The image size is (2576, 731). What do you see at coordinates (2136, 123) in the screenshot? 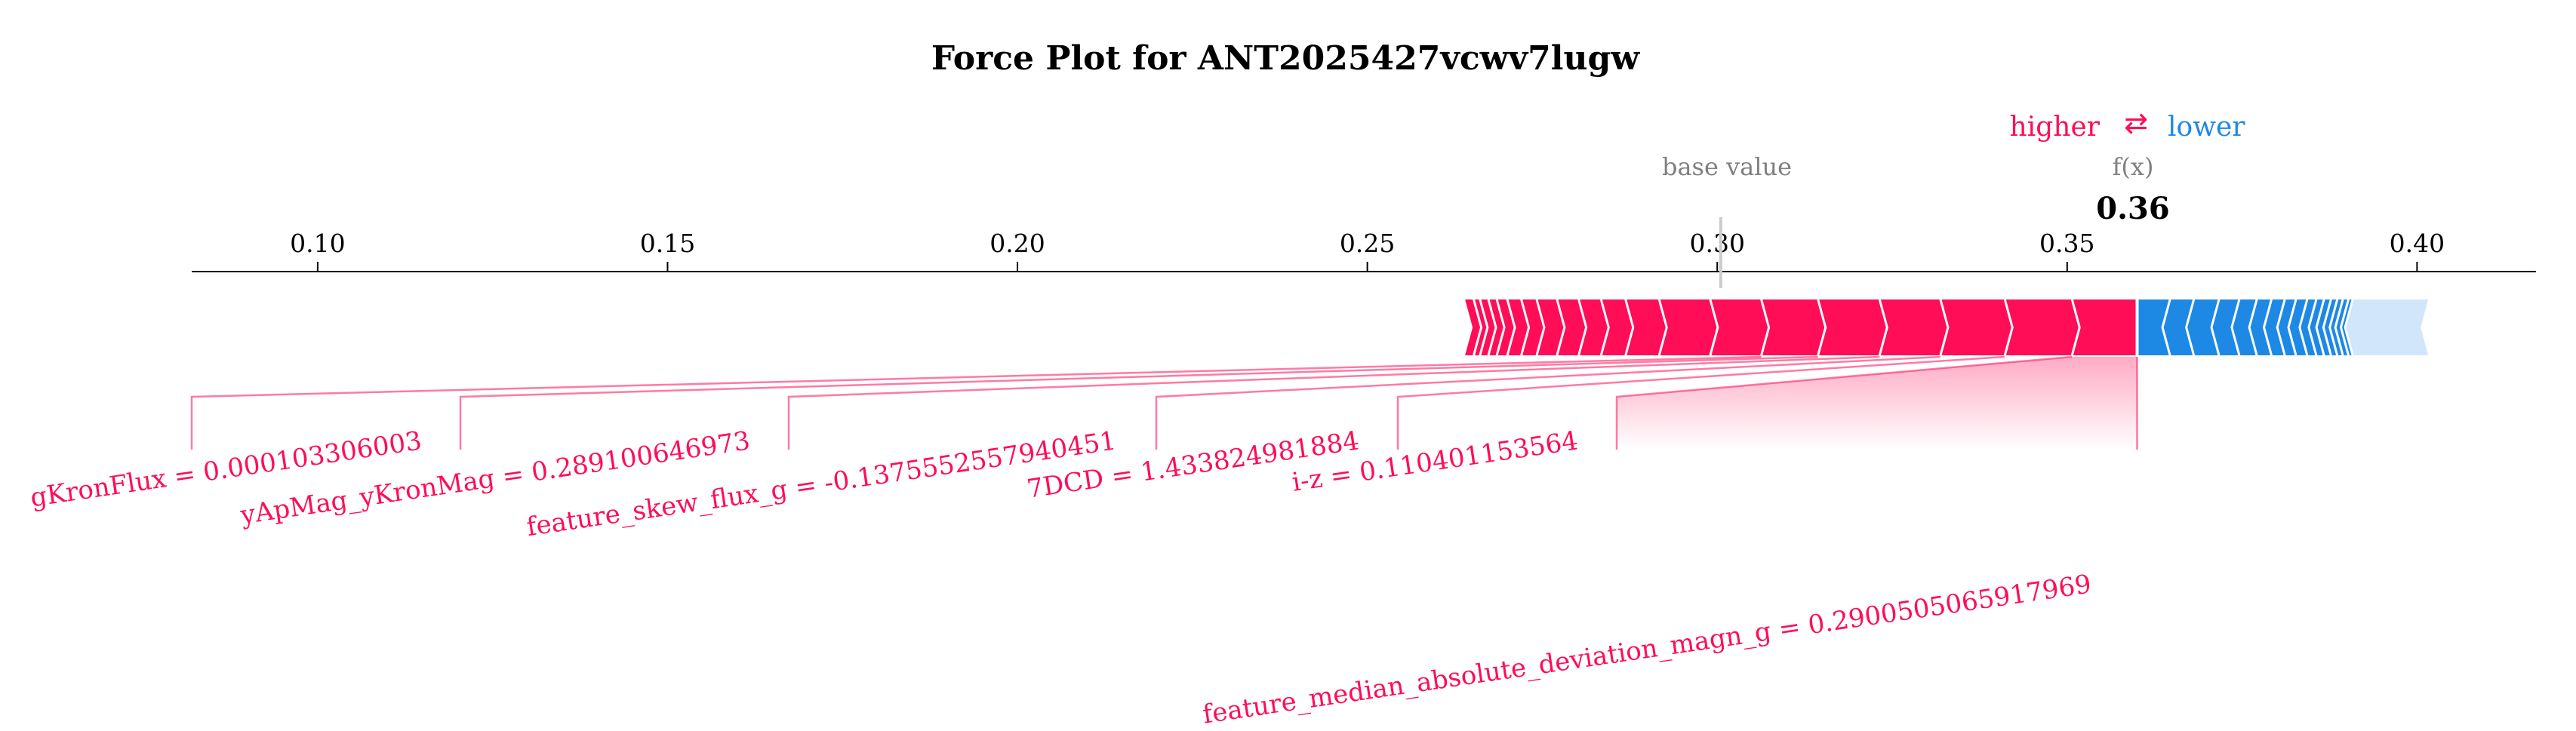
I see `legend-arrows-icon: ⇄` at bounding box center [2136, 123].